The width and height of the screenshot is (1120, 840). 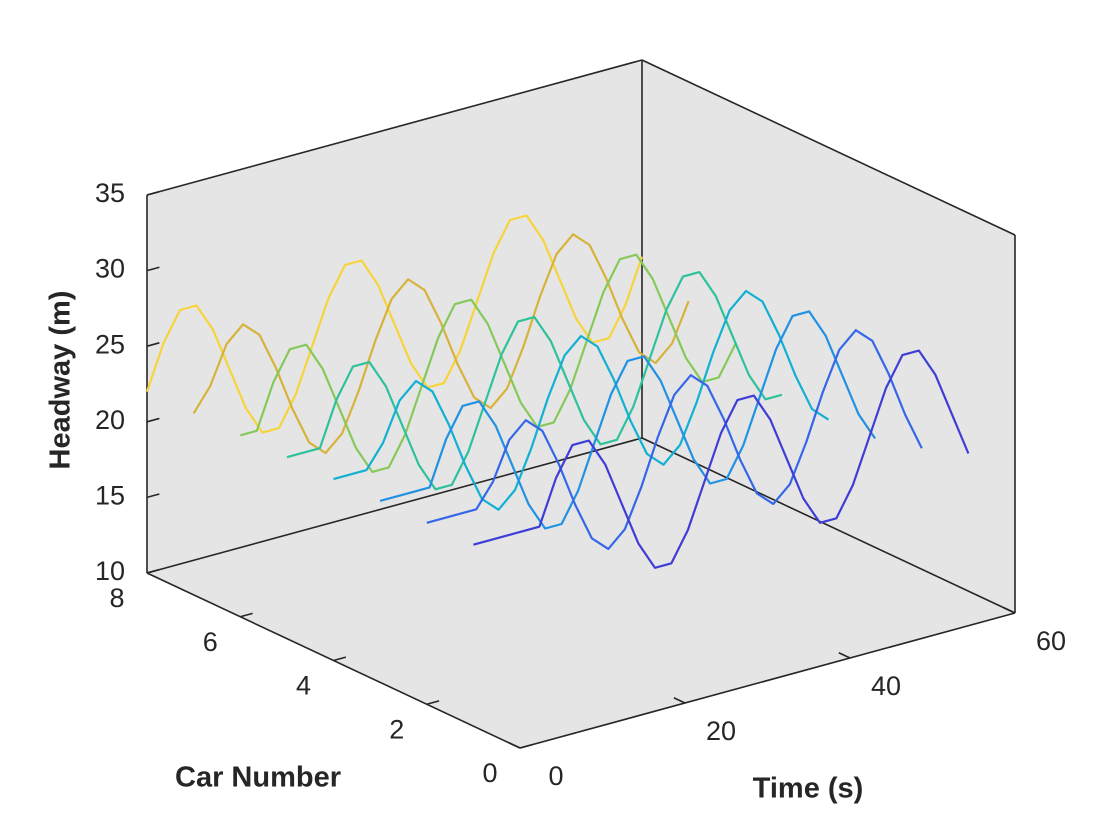 I want to click on y-tick-label: 0, so click(x=489, y=773).